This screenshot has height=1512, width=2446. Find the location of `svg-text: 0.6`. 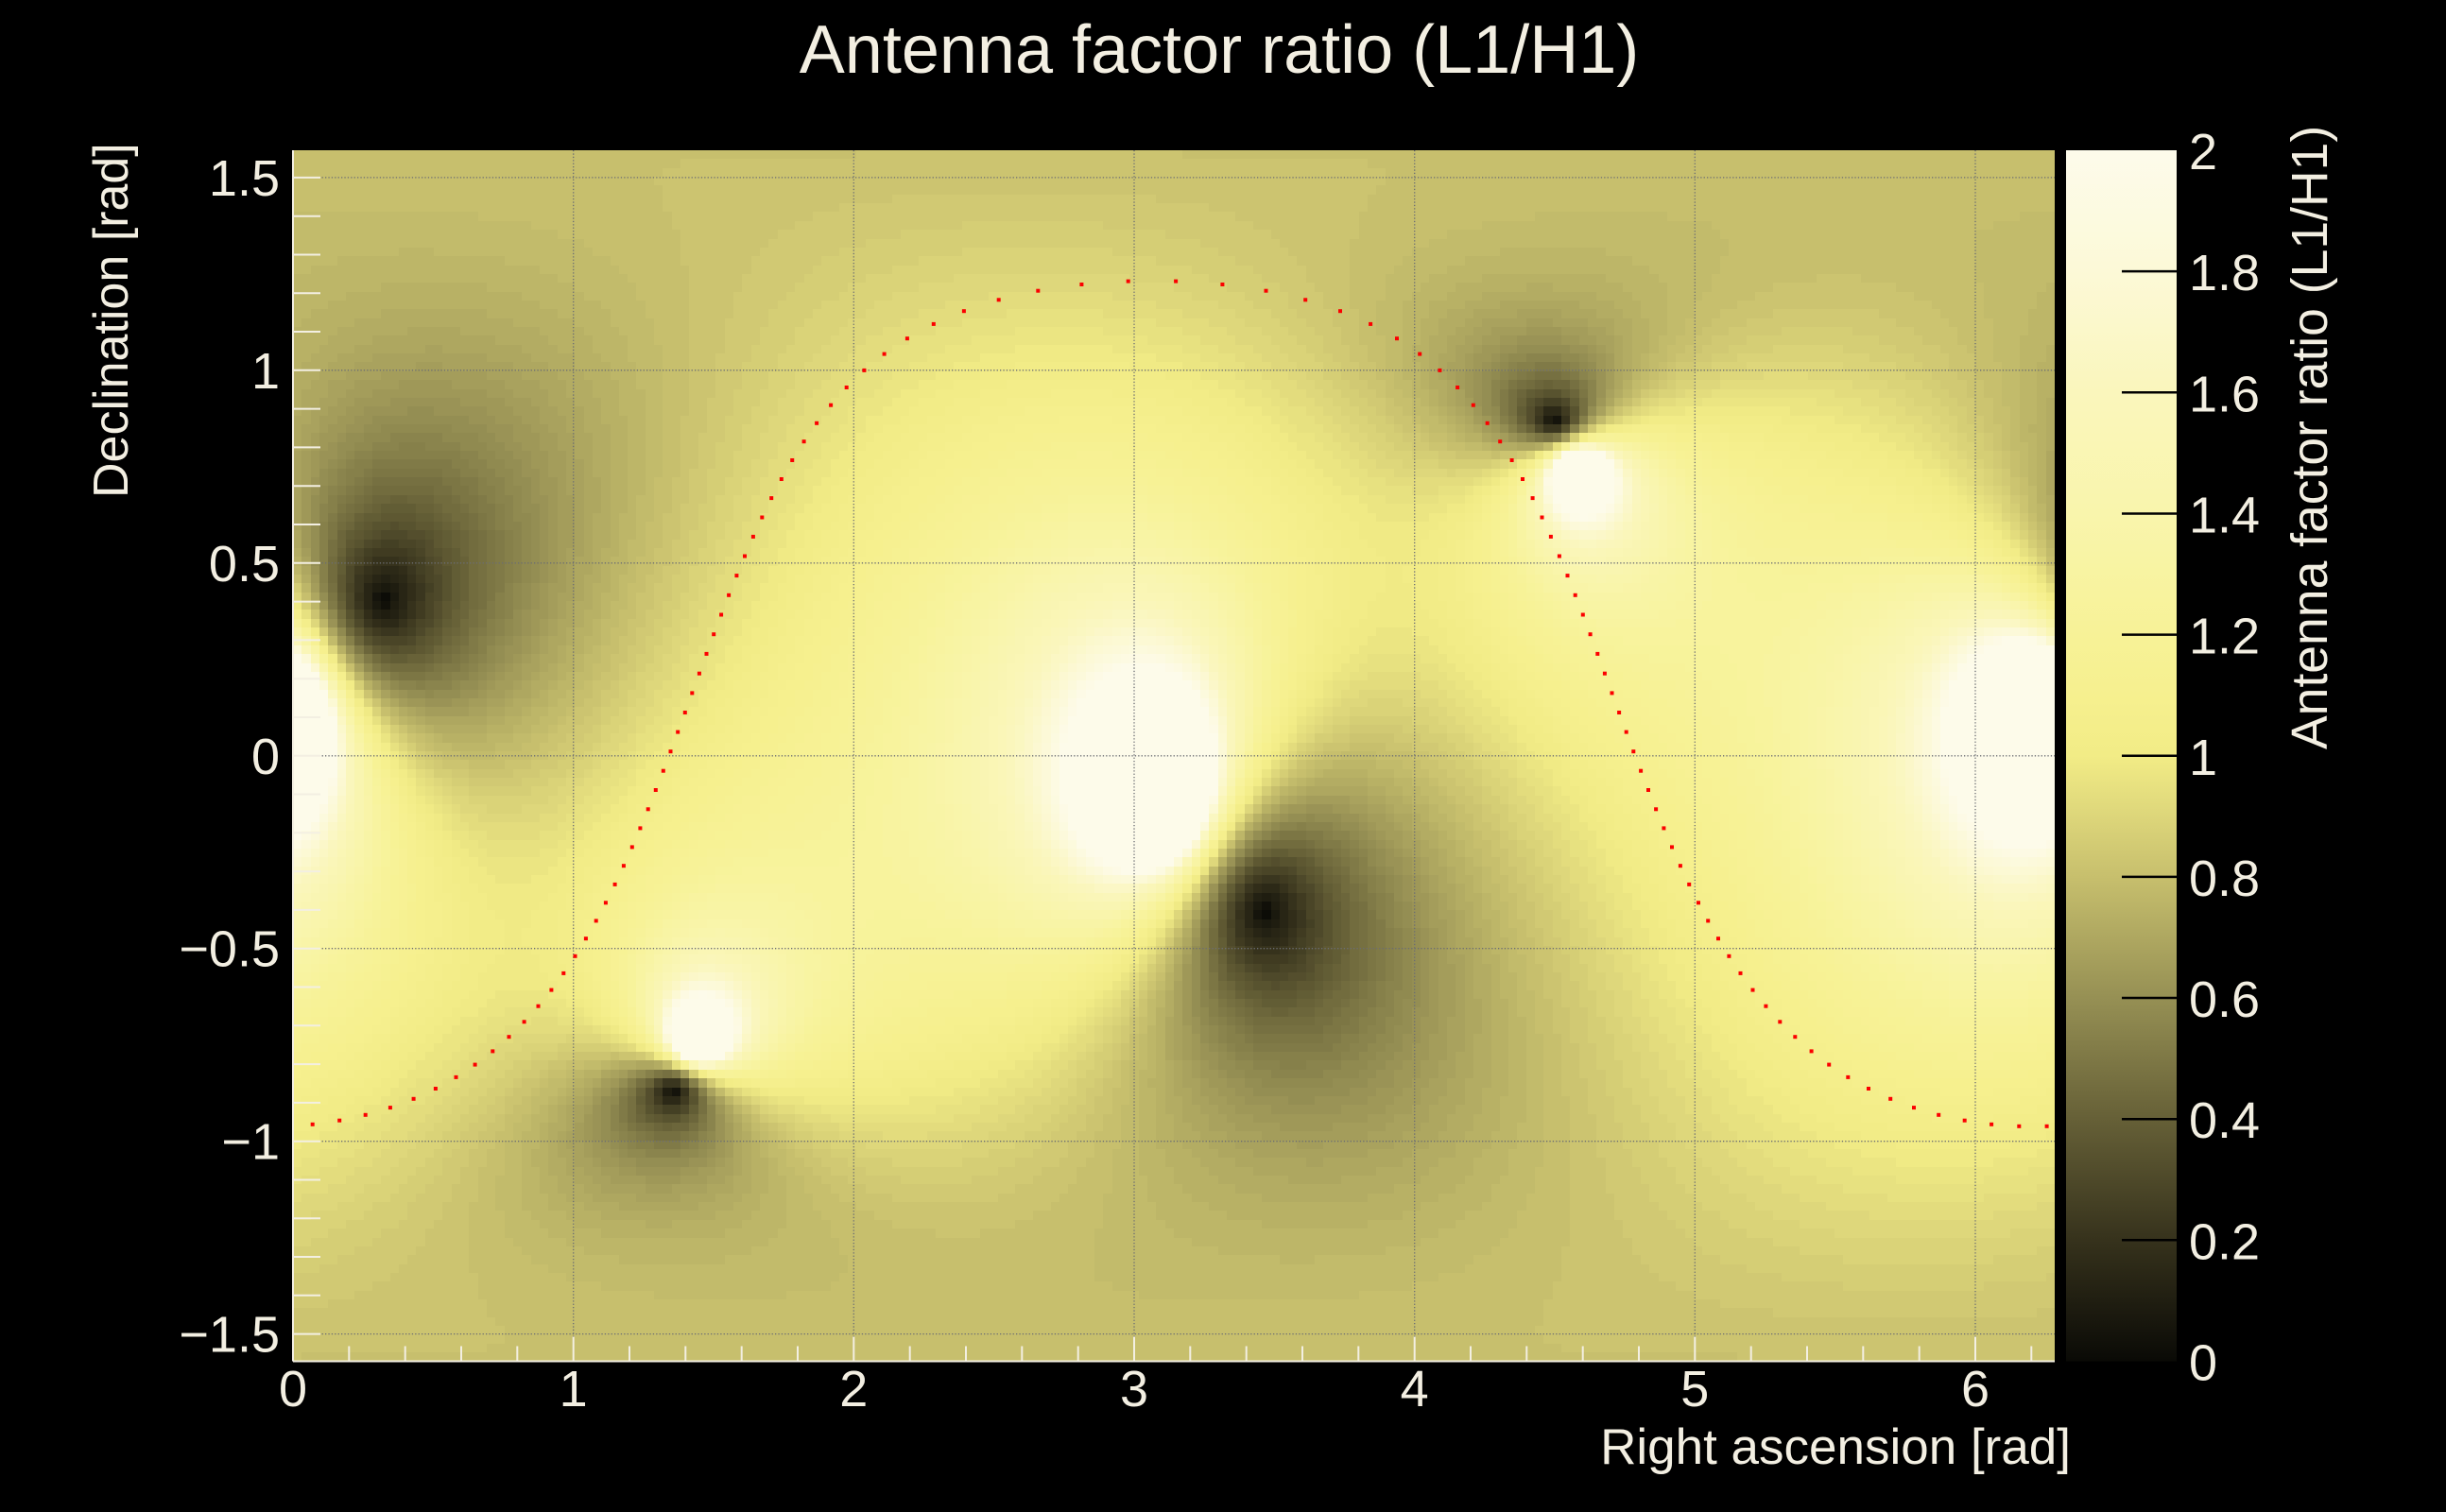

svg-text: 0.6 is located at coordinates (2224, 999).